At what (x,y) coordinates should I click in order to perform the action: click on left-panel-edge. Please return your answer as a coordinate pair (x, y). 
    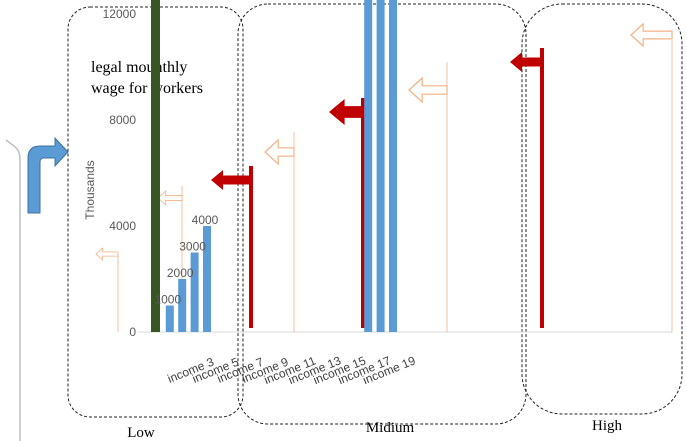
    Looking at the image, I should click on (13, 290).